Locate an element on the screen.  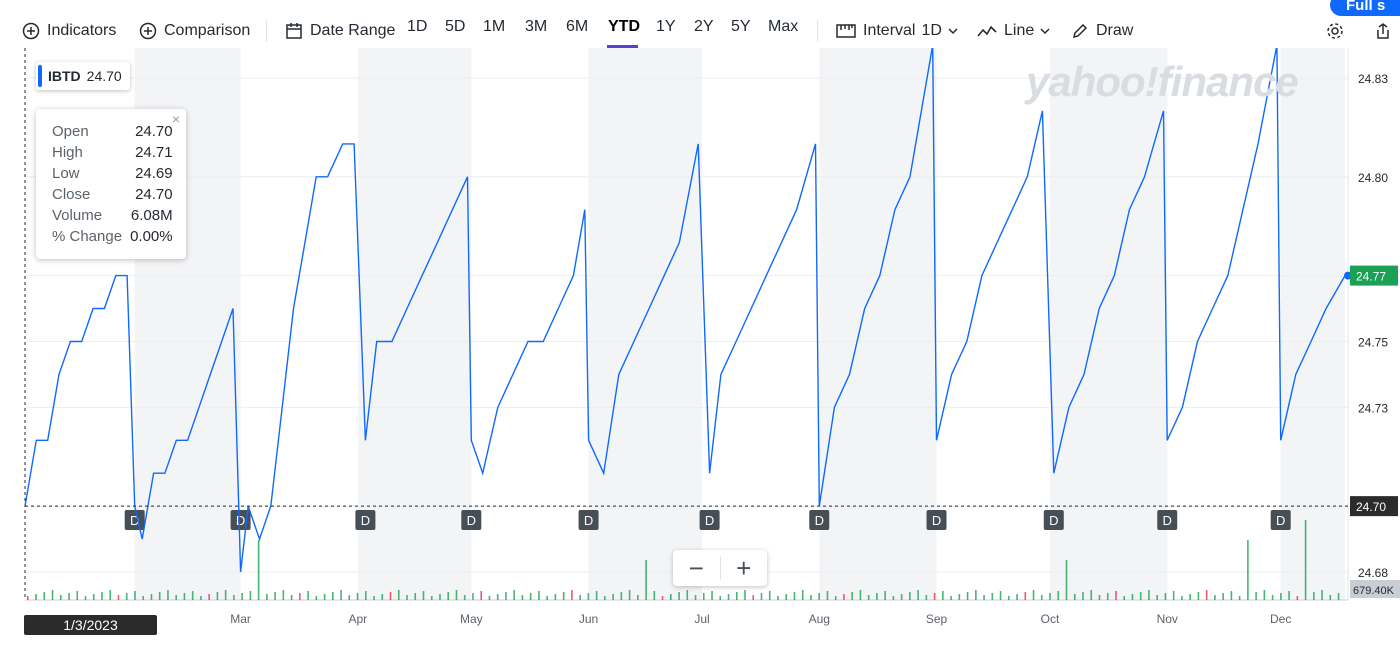
settings-button is located at coordinates (1338, 31).